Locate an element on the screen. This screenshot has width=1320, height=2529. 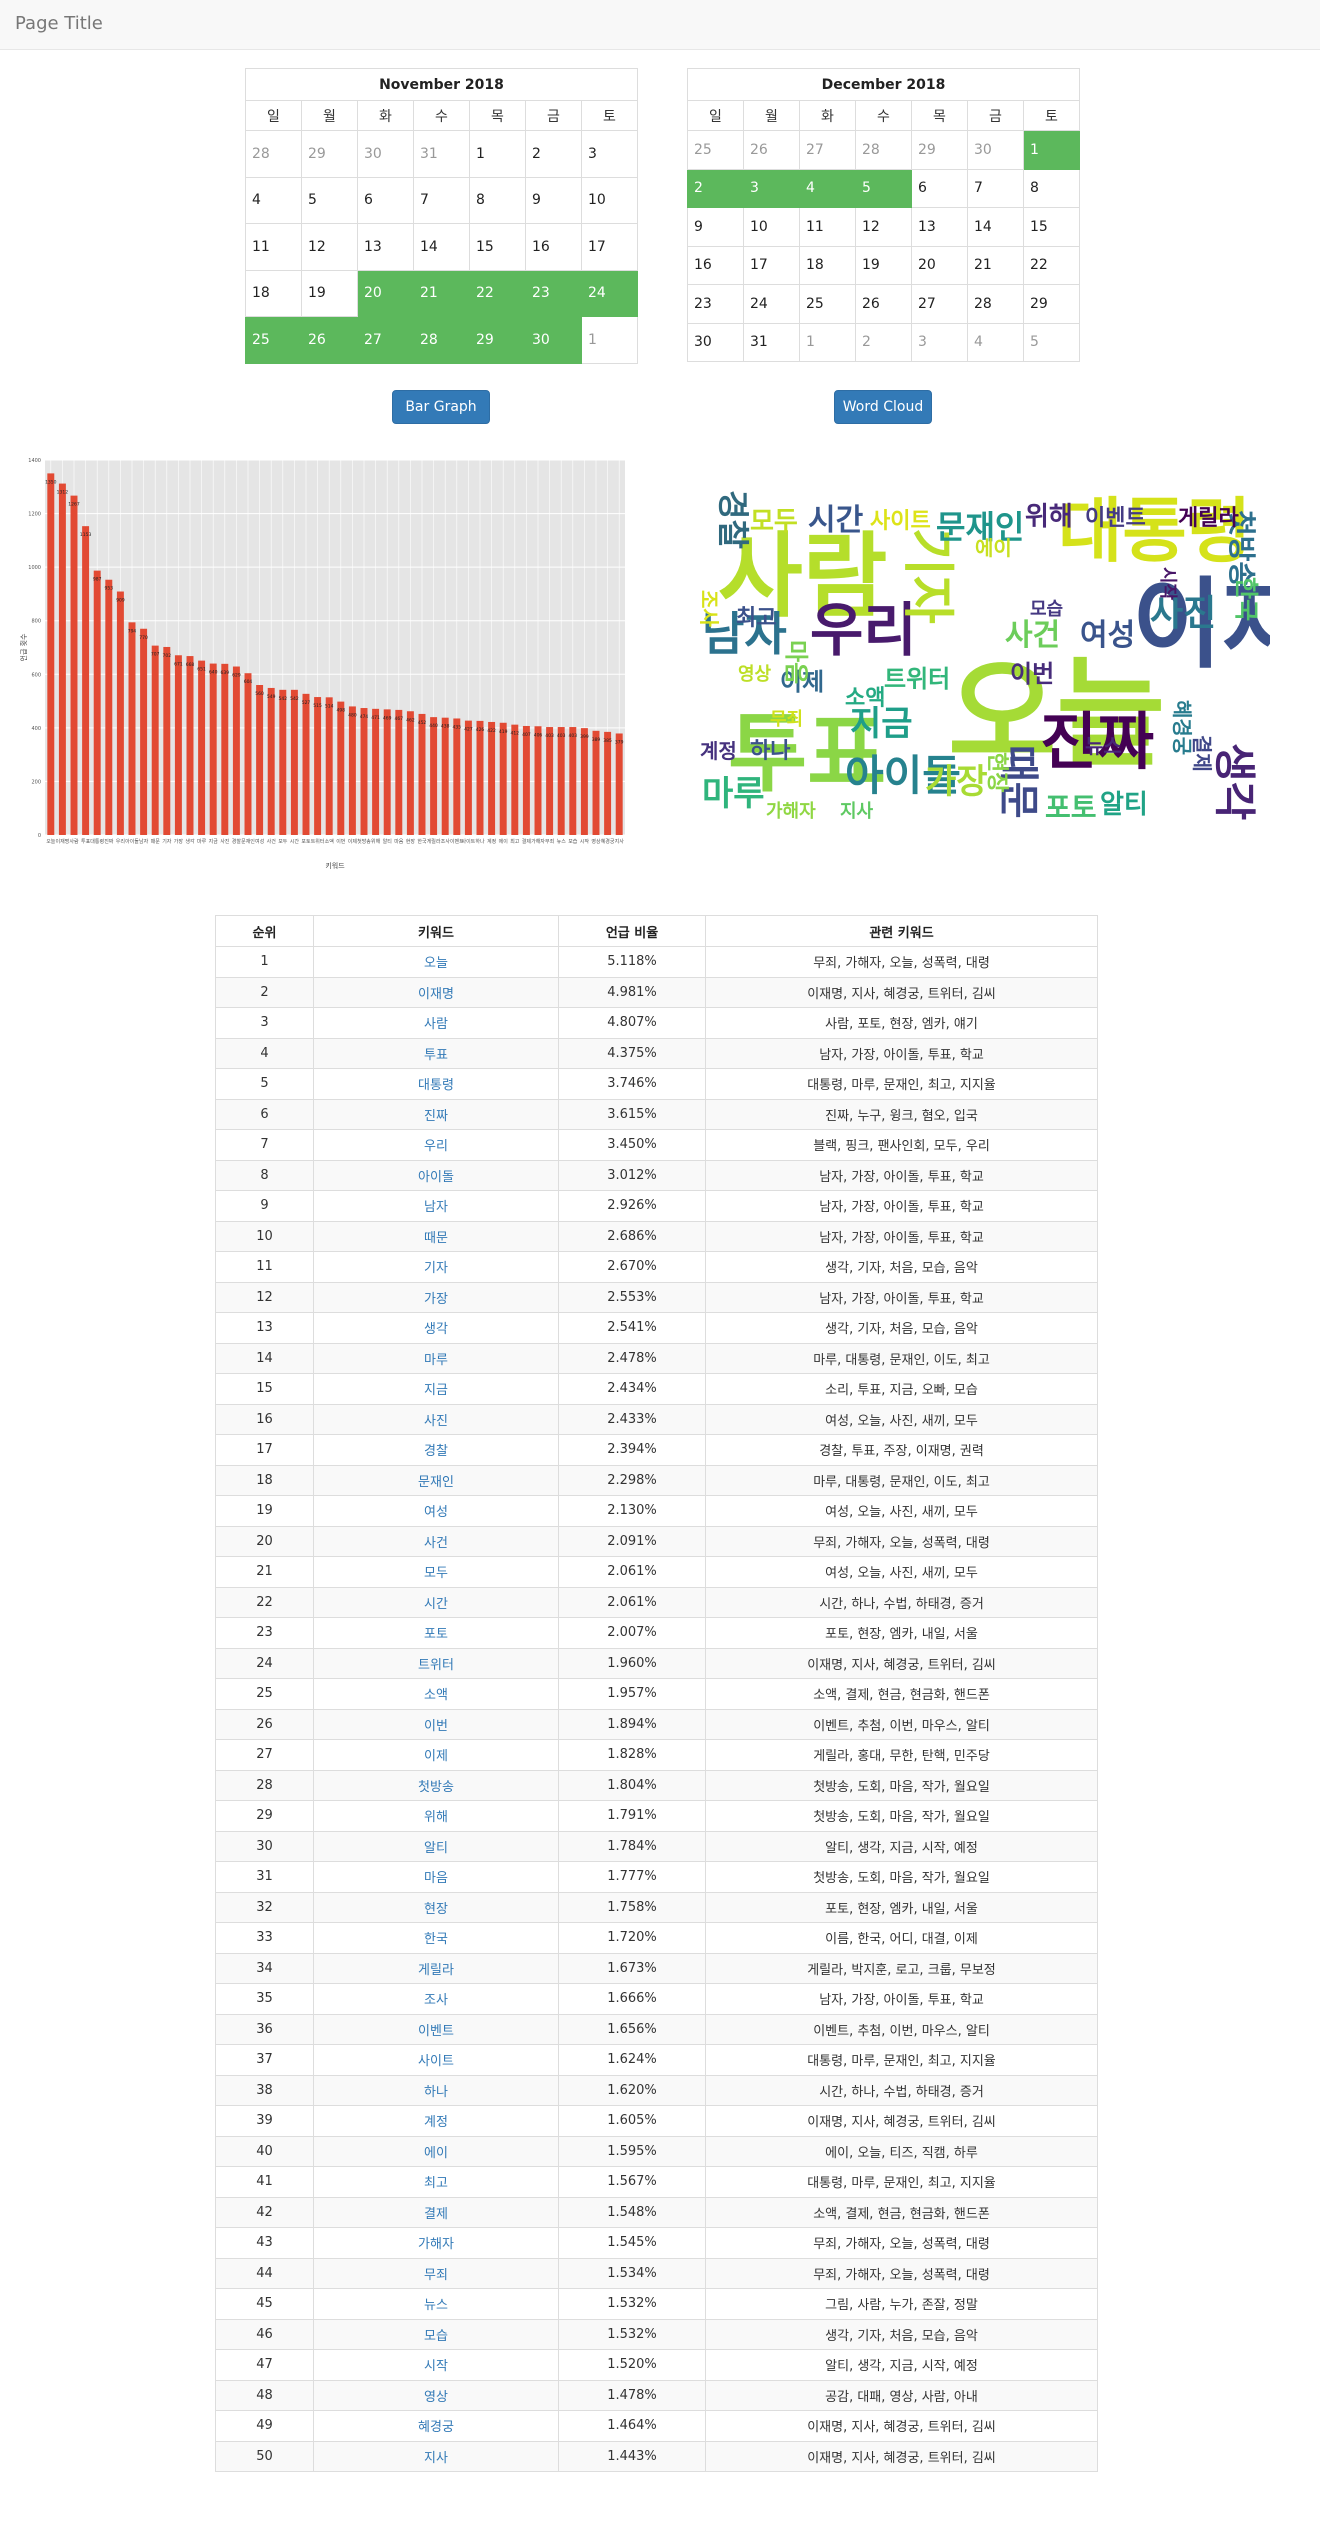
keyword-link: 위해 is located at coordinates (436, 1818).